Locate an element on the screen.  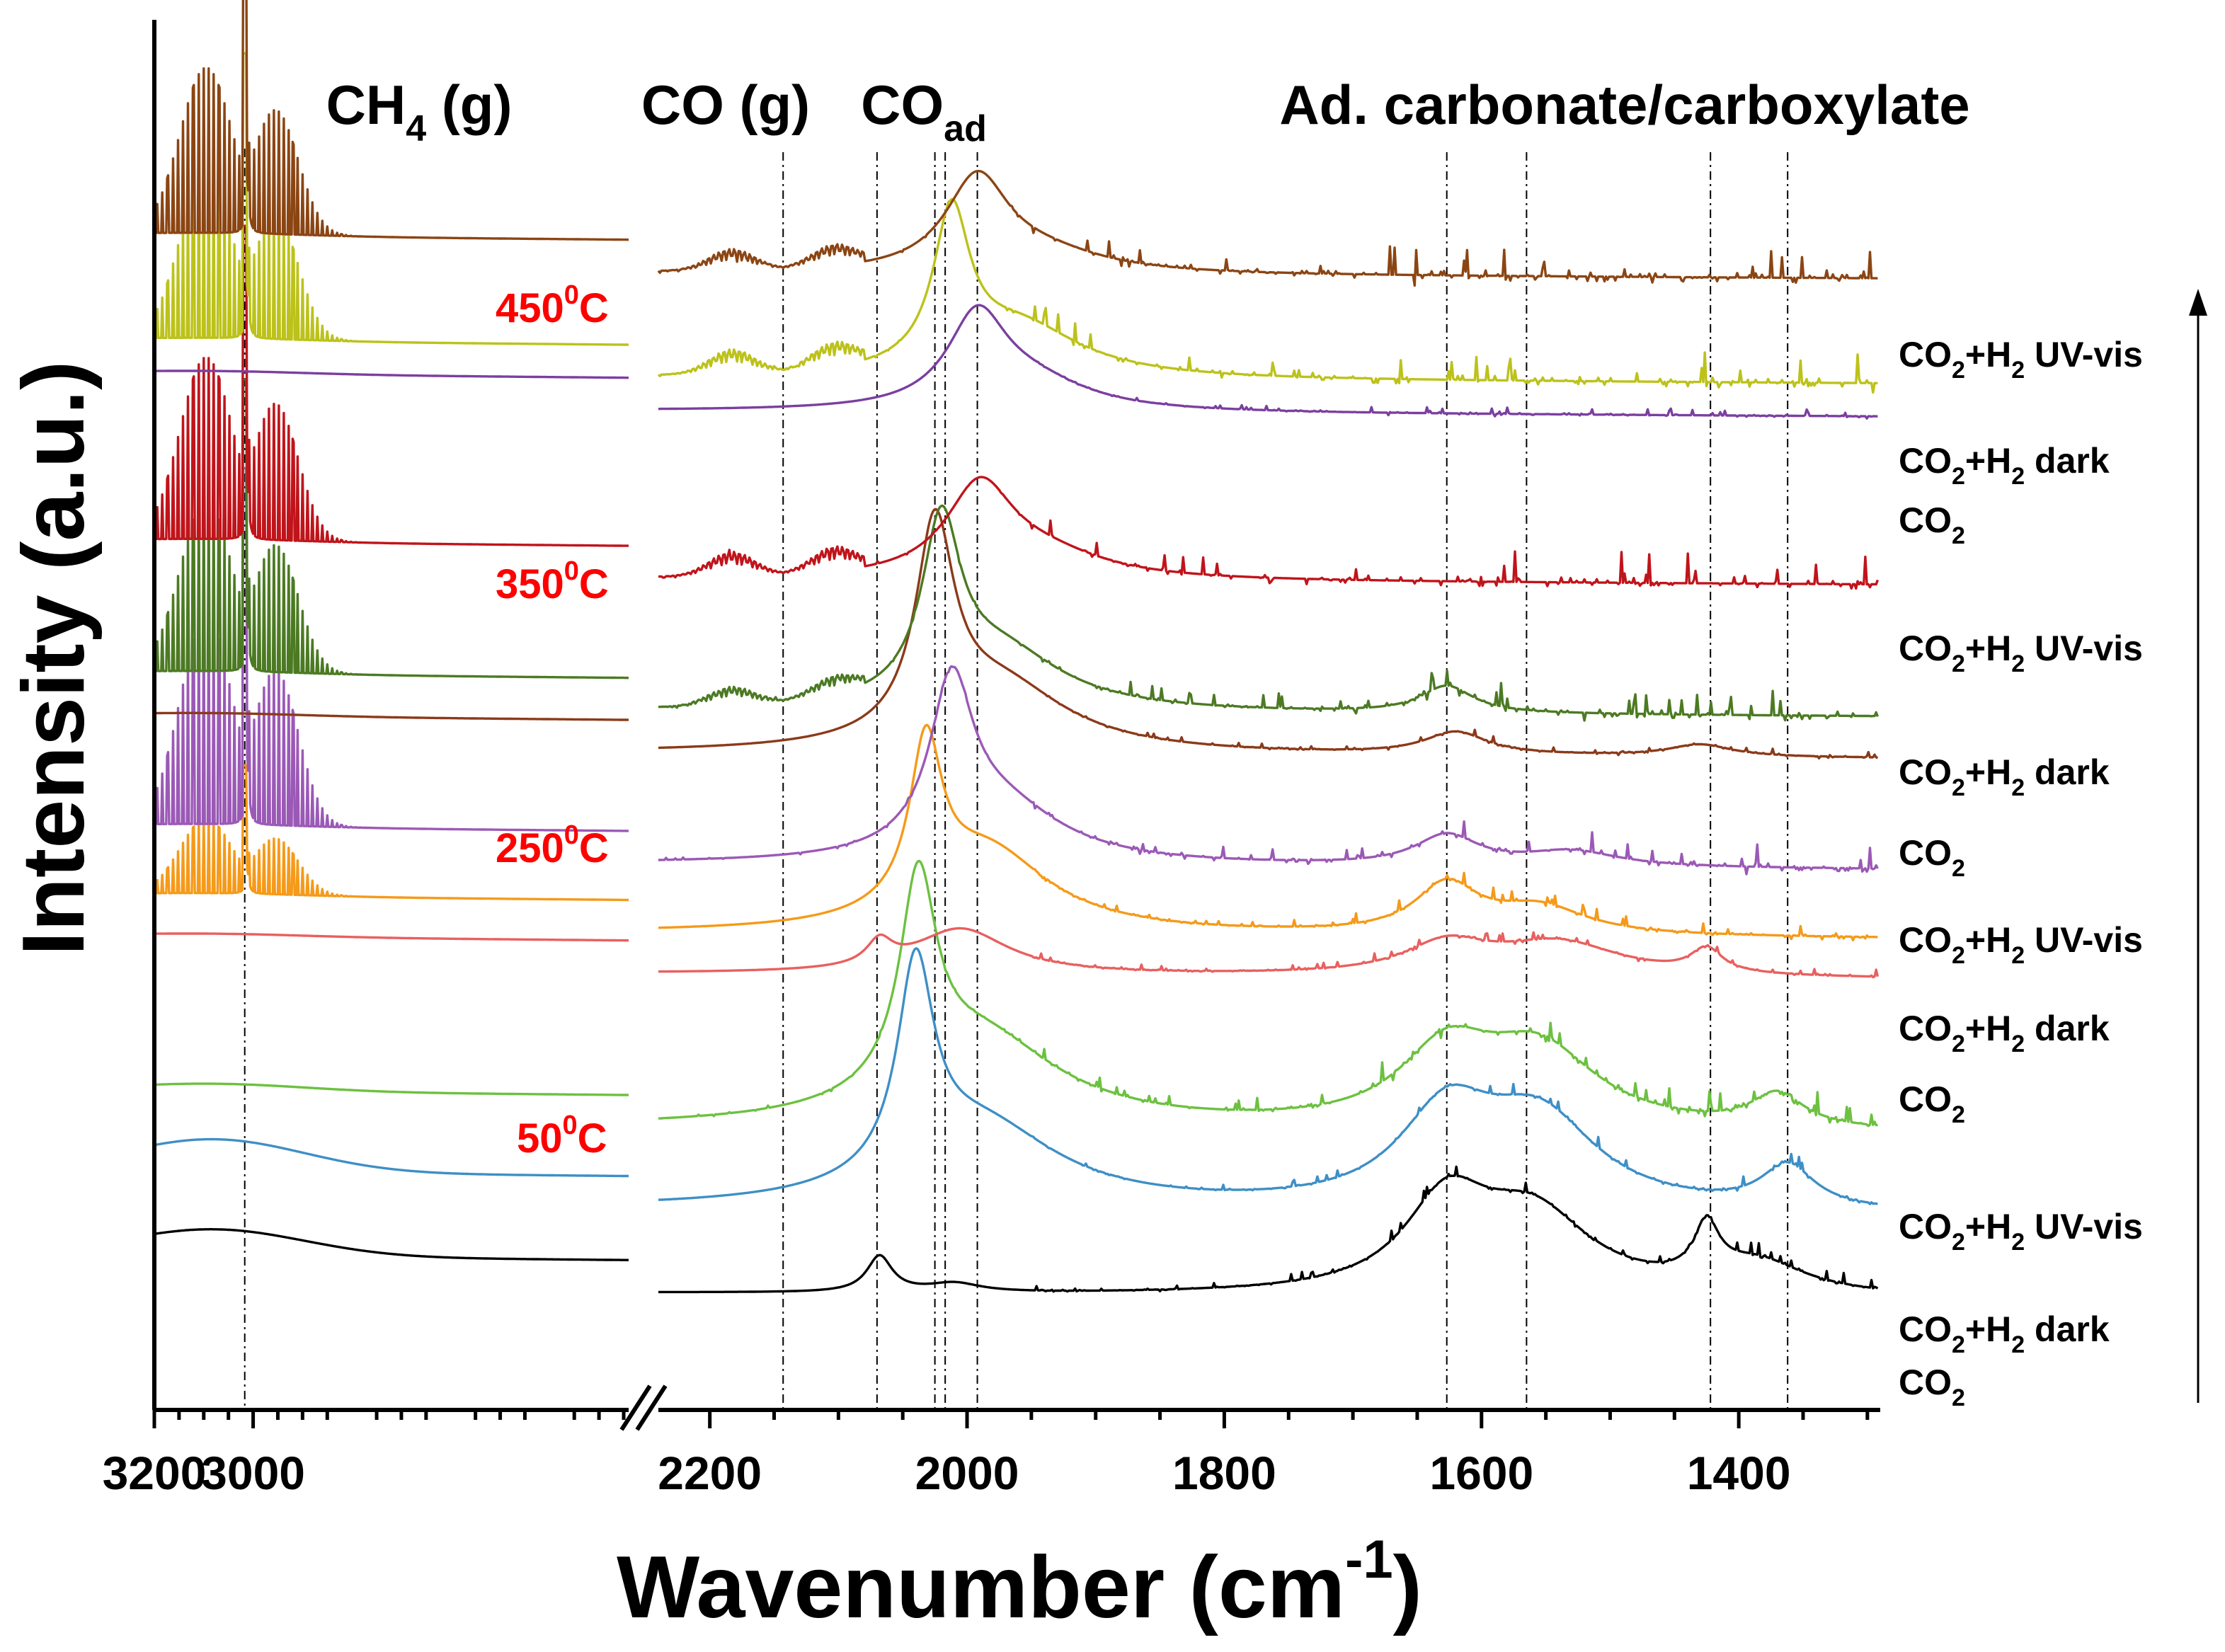
x-tick-label-2200: 2200 is located at coordinates (710, 1473).